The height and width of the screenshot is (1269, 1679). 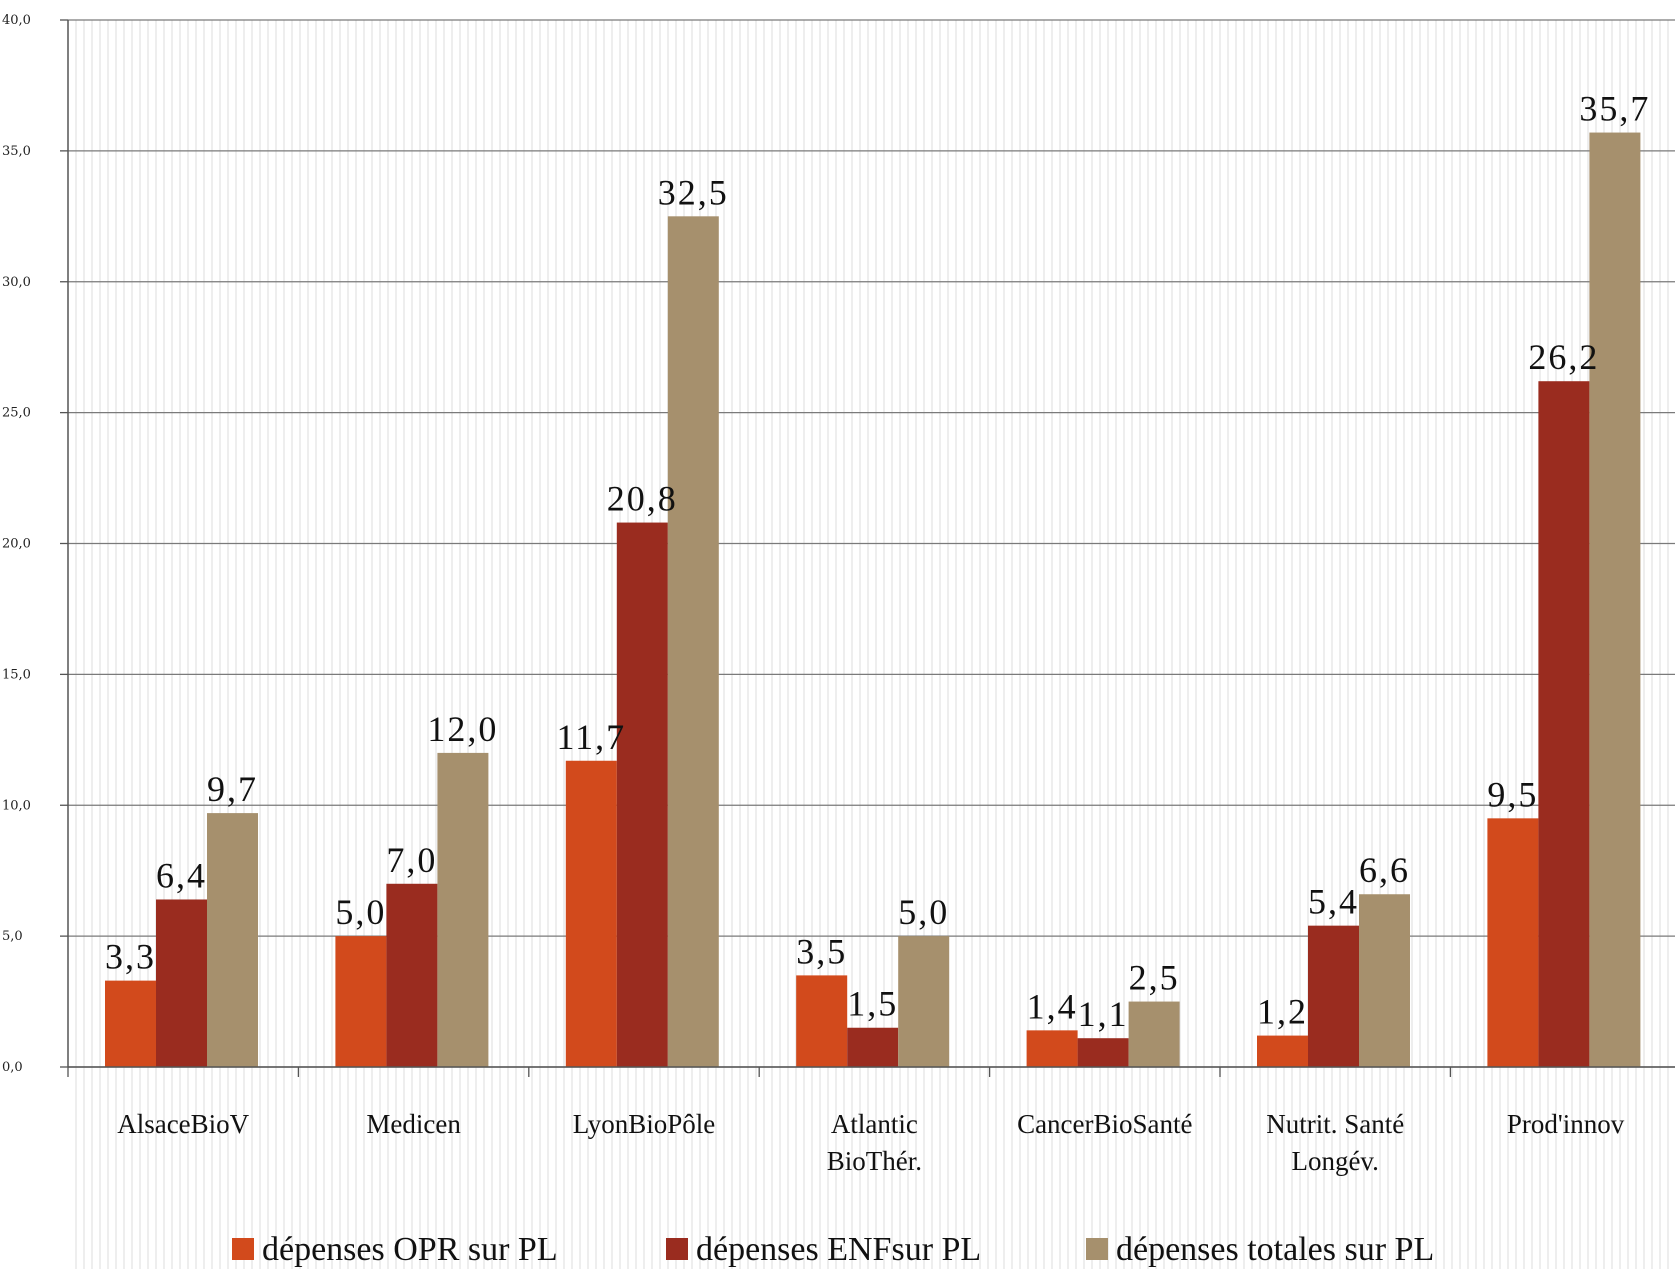 What do you see at coordinates (1103, 1014) in the screenshot?
I see `data-label: 1,1` at bounding box center [1103, 1014].